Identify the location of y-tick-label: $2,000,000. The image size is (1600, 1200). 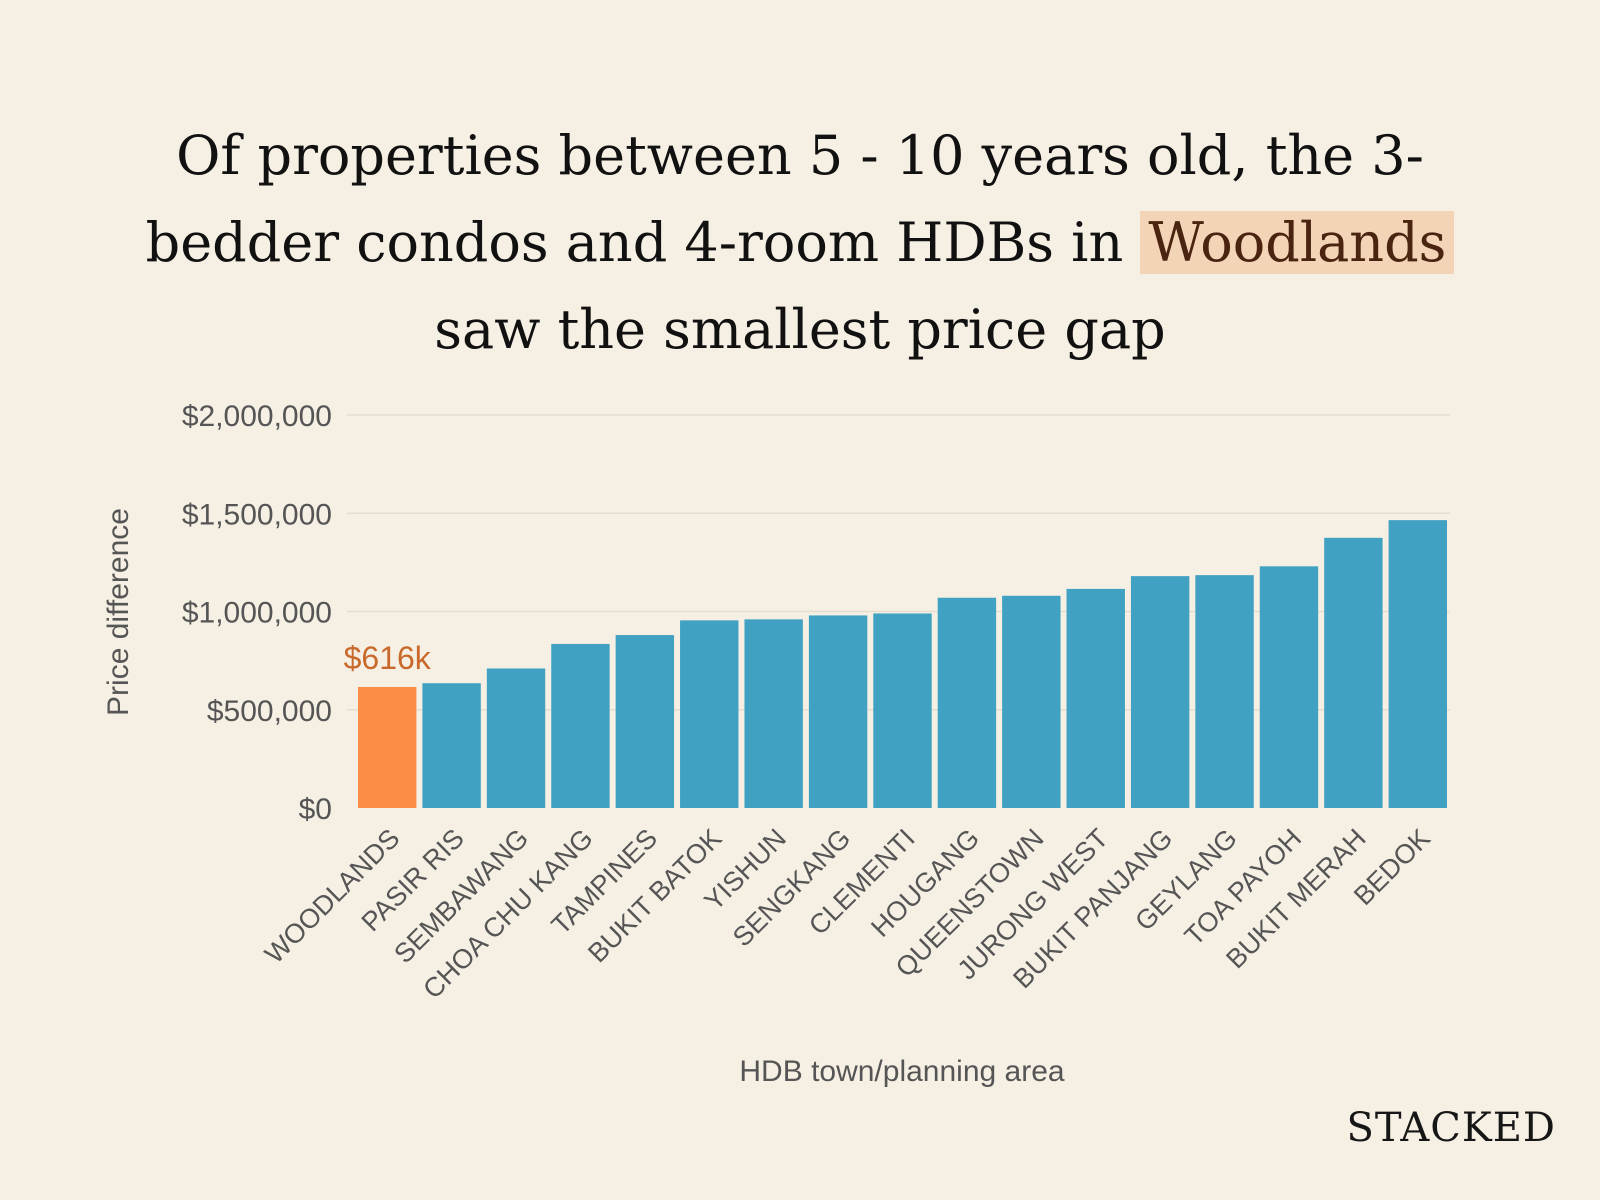
(257, 416).